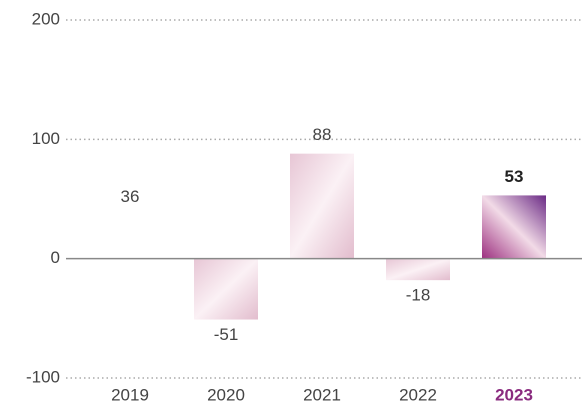 This screenshot has width=582, height=413. I want to click on y-tick-label: -100, so click(43, 376).